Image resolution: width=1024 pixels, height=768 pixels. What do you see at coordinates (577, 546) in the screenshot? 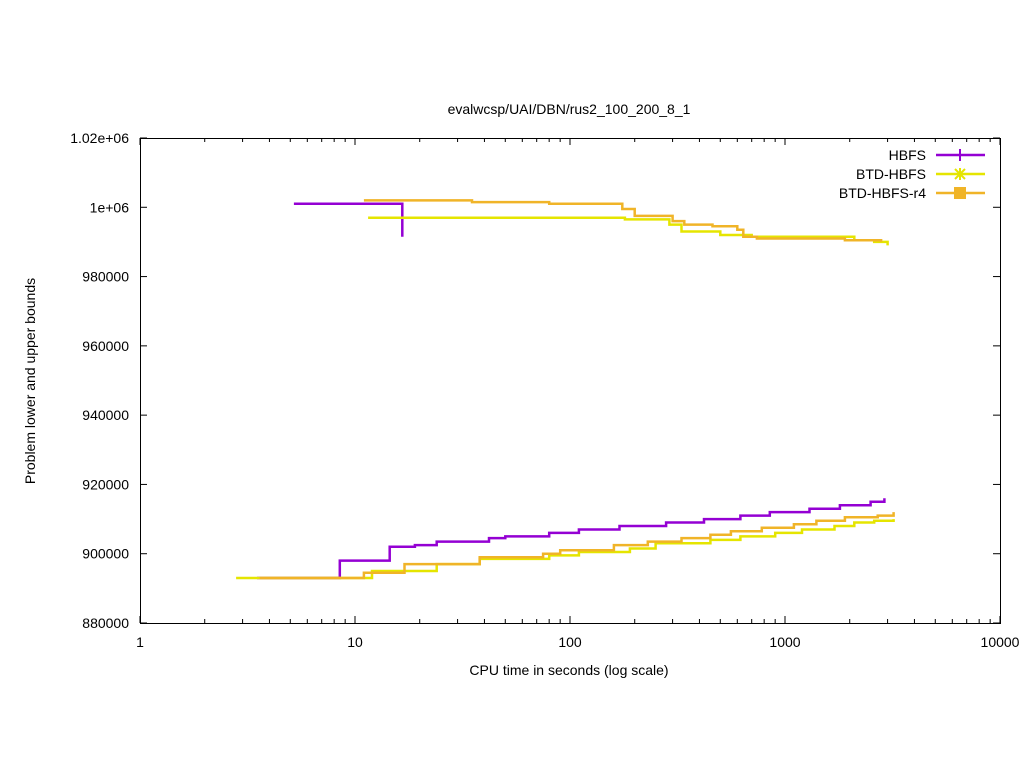
I see `btd-hbfs-r4-lower-bound-line` at bounding box center [577, 546].